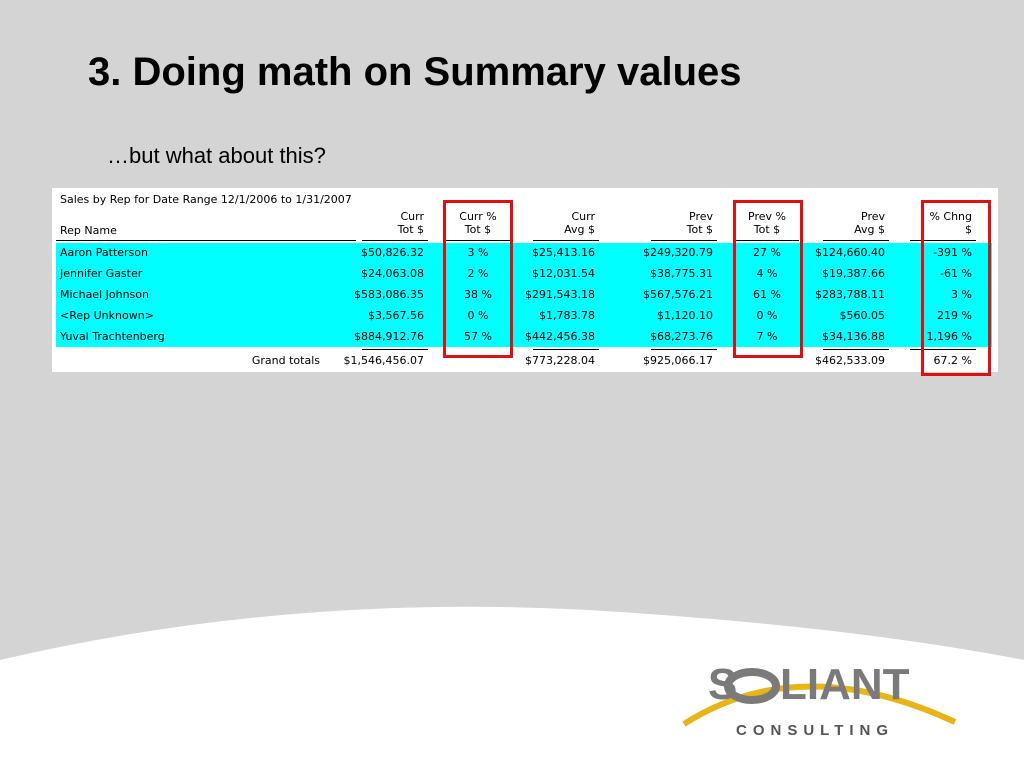 The image size is (1024, 768). What do you see at coordinates (815, 730) in the screenshot?
I see `logo-tagline: CONSULTING` at bounding box center [815, 730].